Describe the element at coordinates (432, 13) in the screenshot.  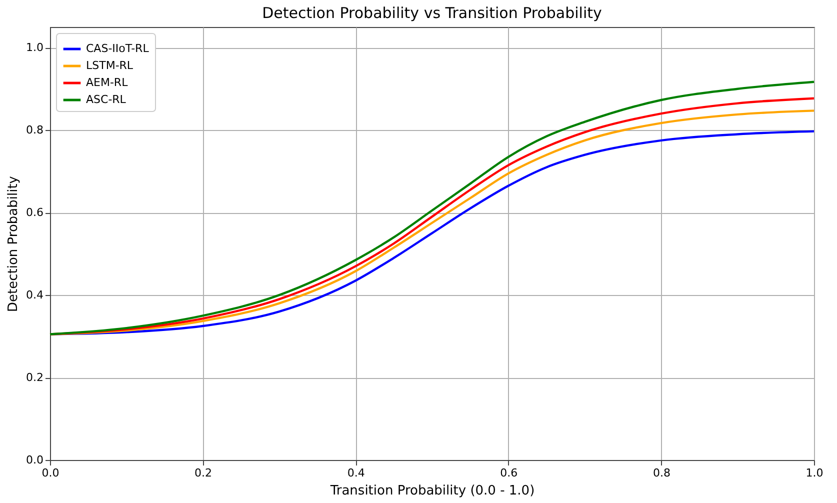
I see `chart-title: Detection Probability vs Transition Probability` at that location.